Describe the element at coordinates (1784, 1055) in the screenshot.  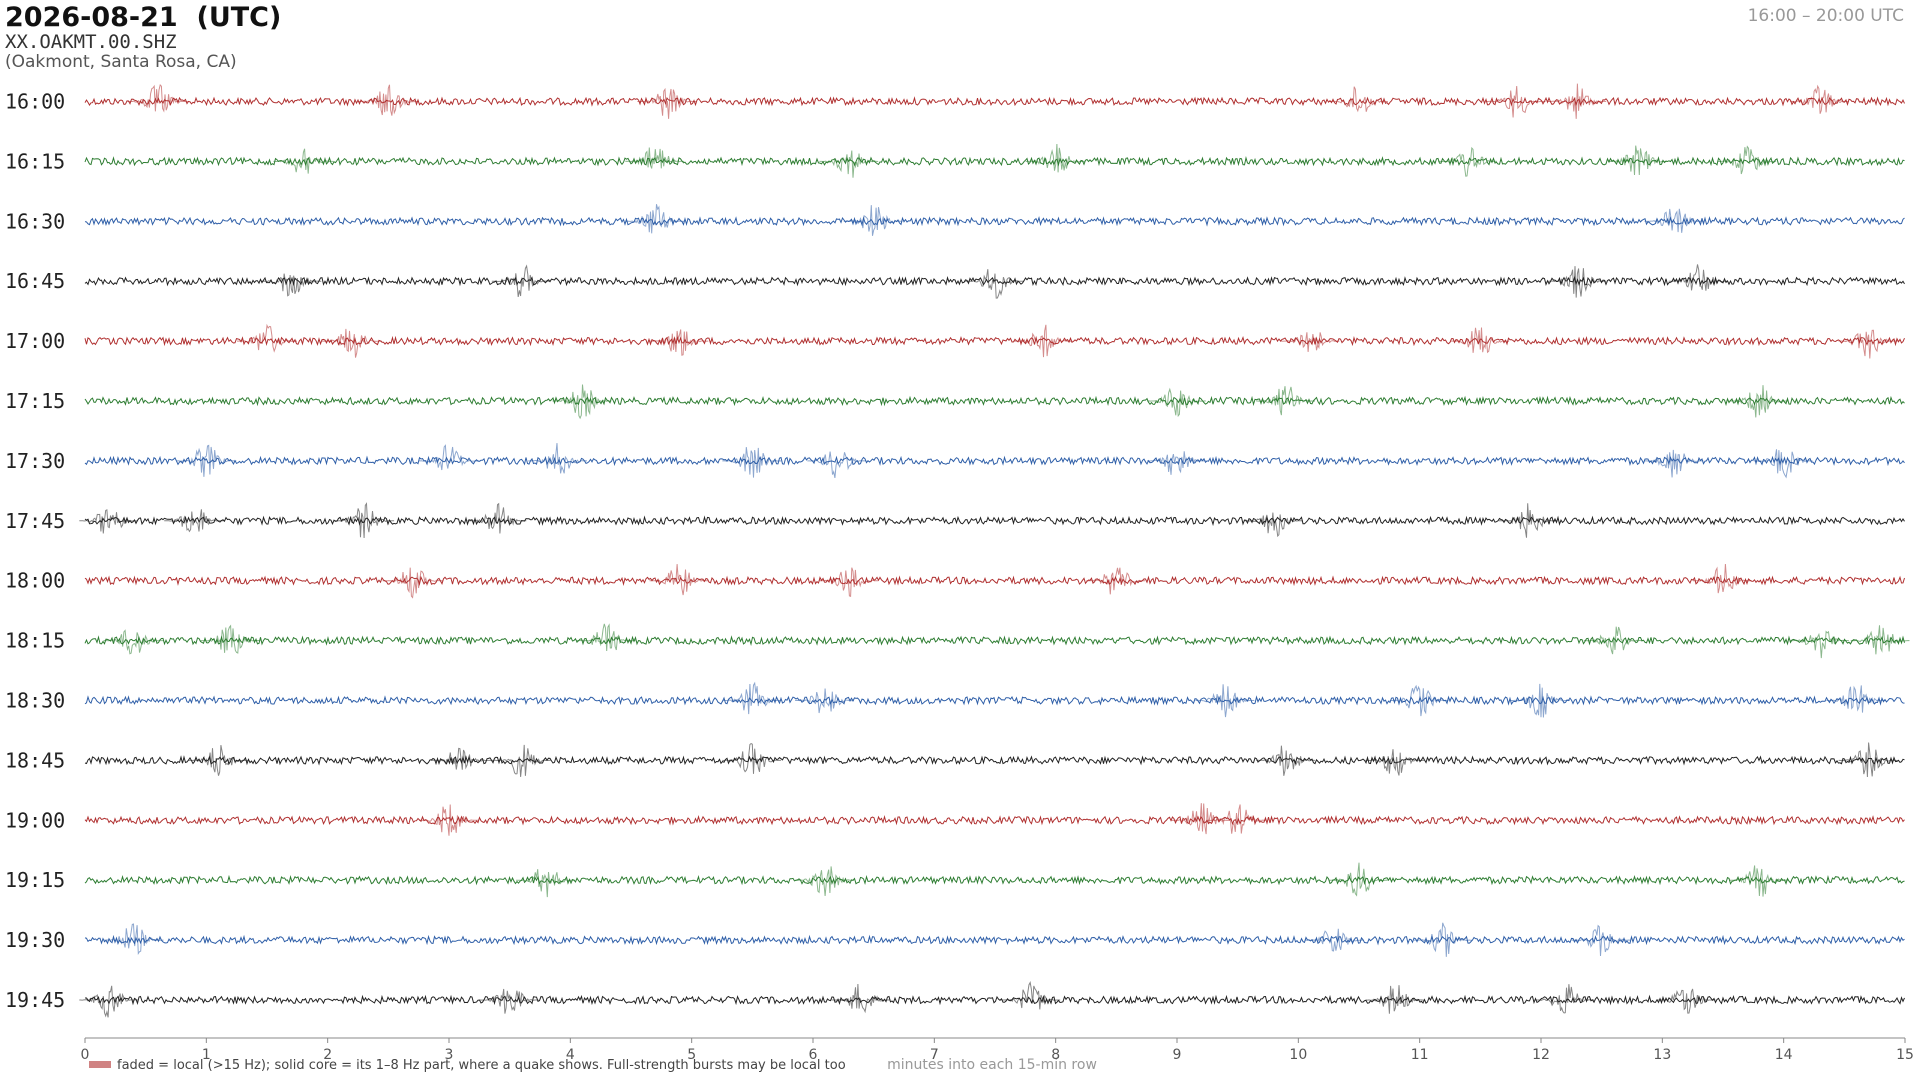
I see `x-tick-label: 14` at that location.